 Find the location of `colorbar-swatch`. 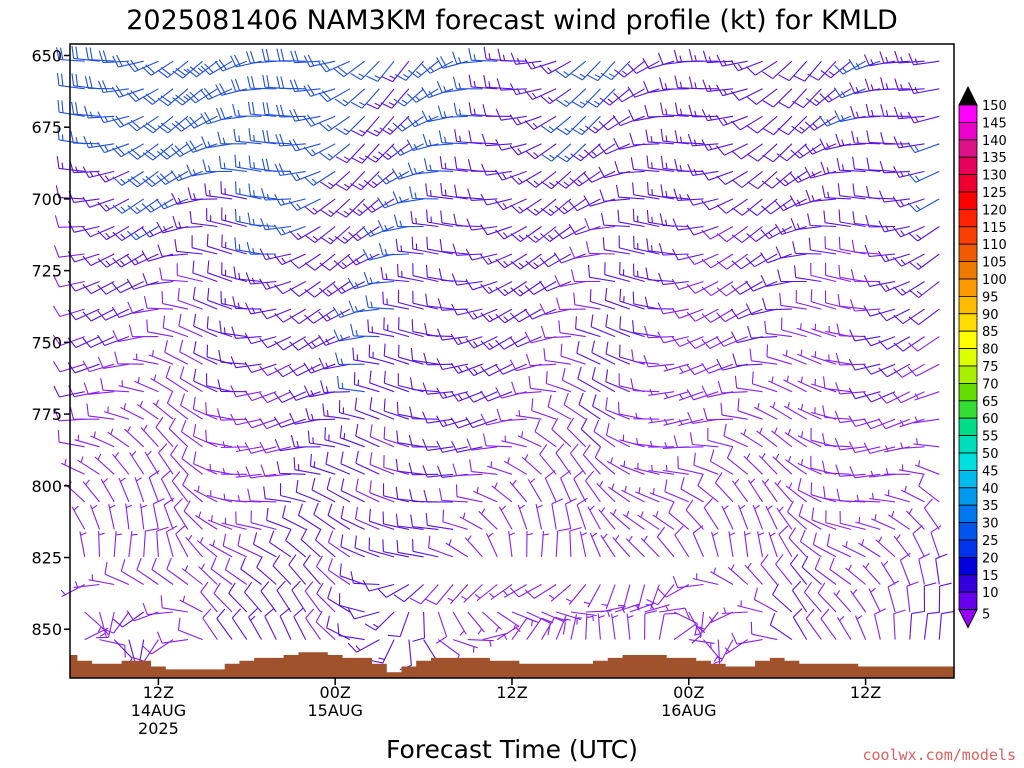

colorbar-swatch is located at coordinates (968, 305).